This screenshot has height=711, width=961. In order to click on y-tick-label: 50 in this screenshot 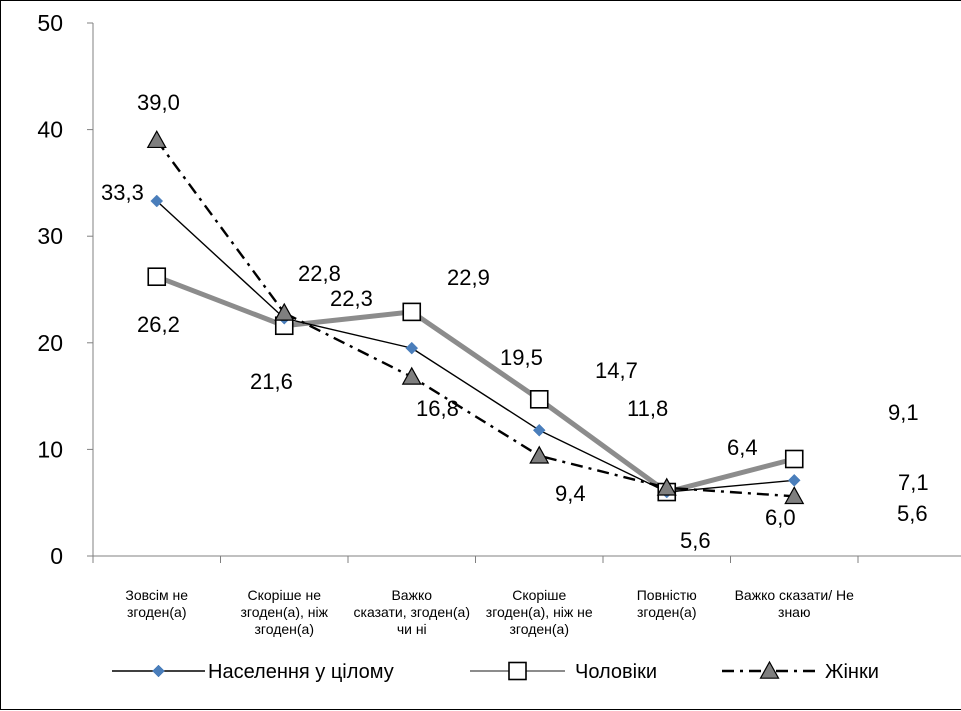, I will do `click(50, 23)`.